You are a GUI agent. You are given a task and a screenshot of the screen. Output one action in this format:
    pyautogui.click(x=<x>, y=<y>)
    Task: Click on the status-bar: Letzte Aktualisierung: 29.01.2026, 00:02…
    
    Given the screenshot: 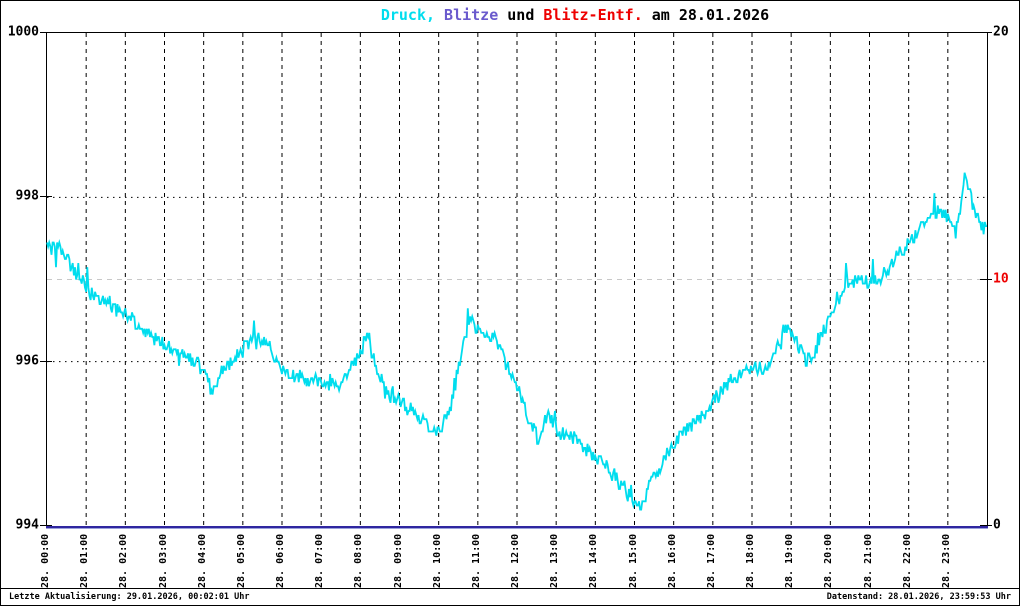 What is the action you would take?
    pyautogui.click(x=510, y=596)
    